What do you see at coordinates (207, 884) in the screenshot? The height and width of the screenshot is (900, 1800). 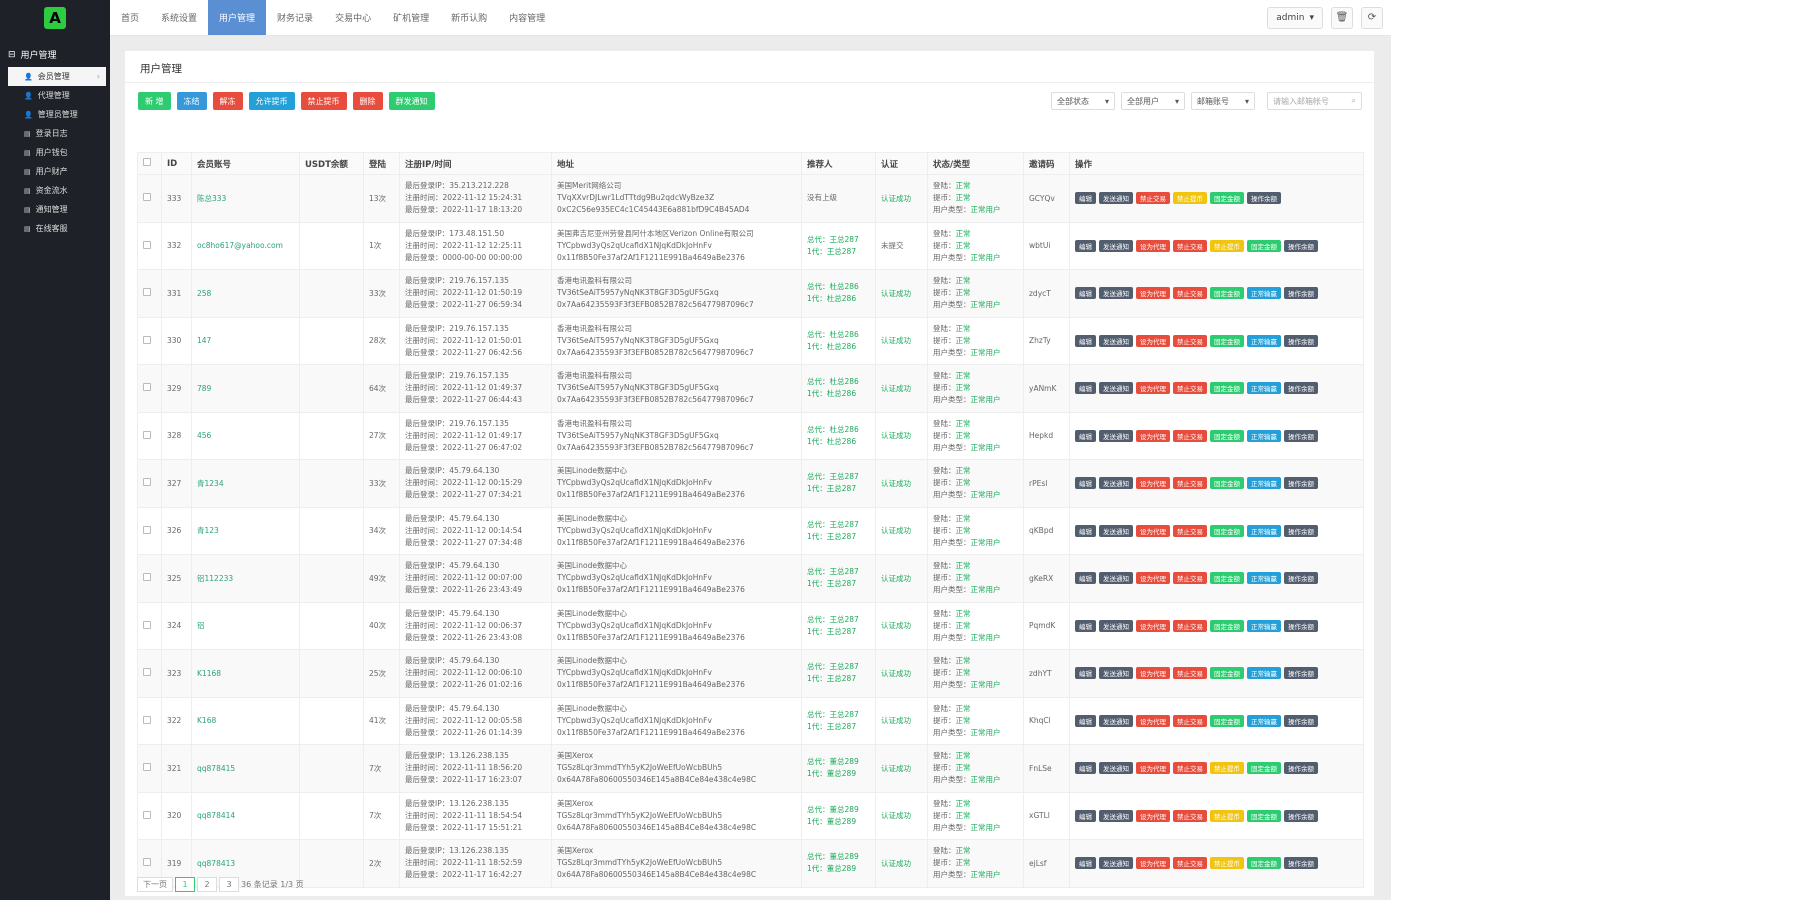 I see `page-number-button: 2` at bounding box center [207, 884].